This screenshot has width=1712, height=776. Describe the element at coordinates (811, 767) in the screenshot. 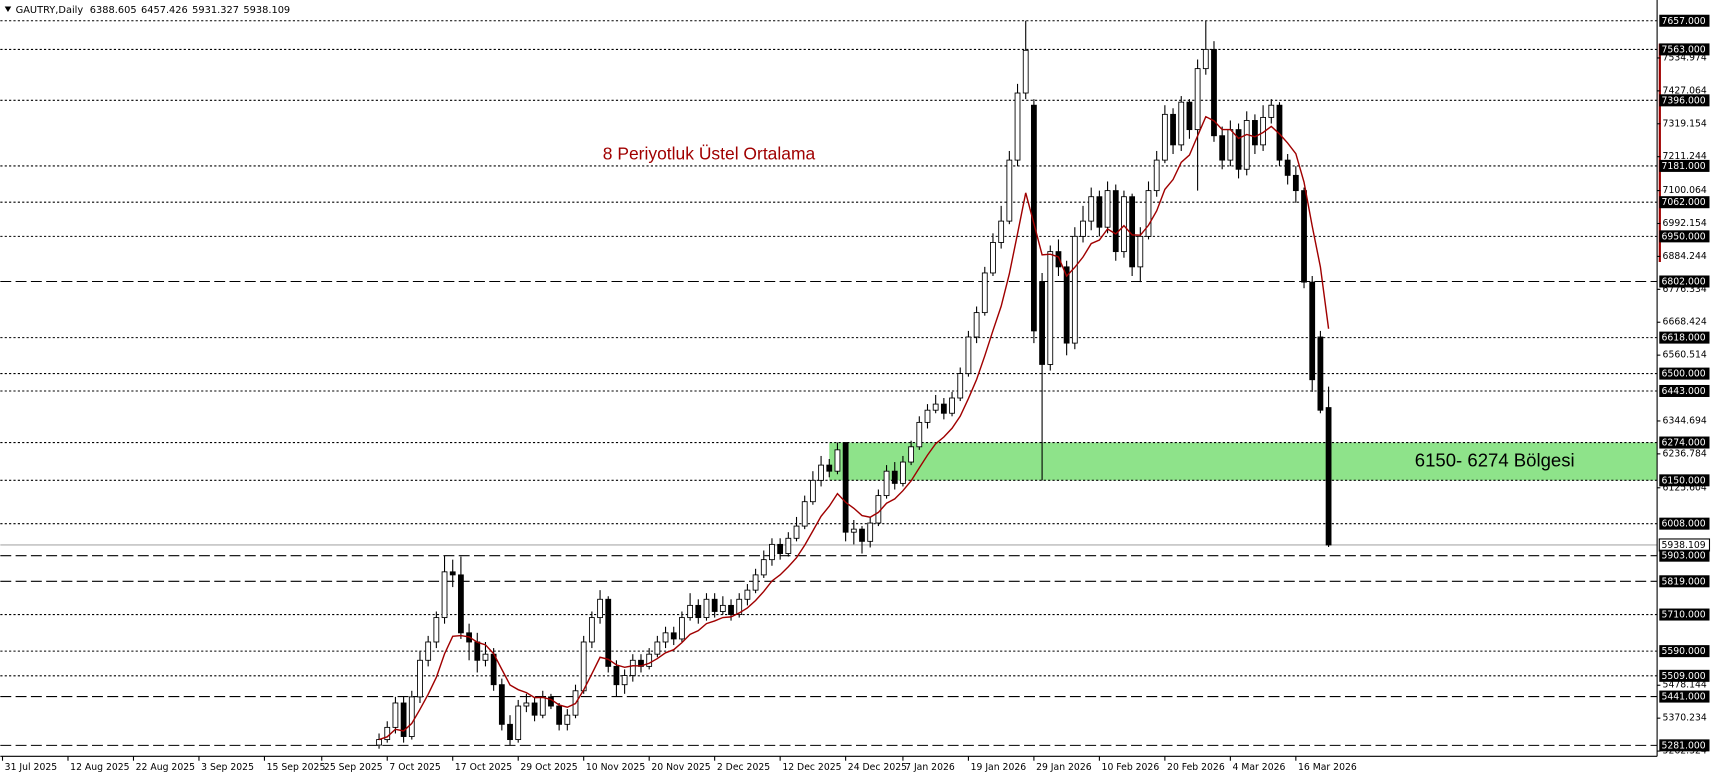

I see `x-tick-label: 12 Dec 2025` at that location.